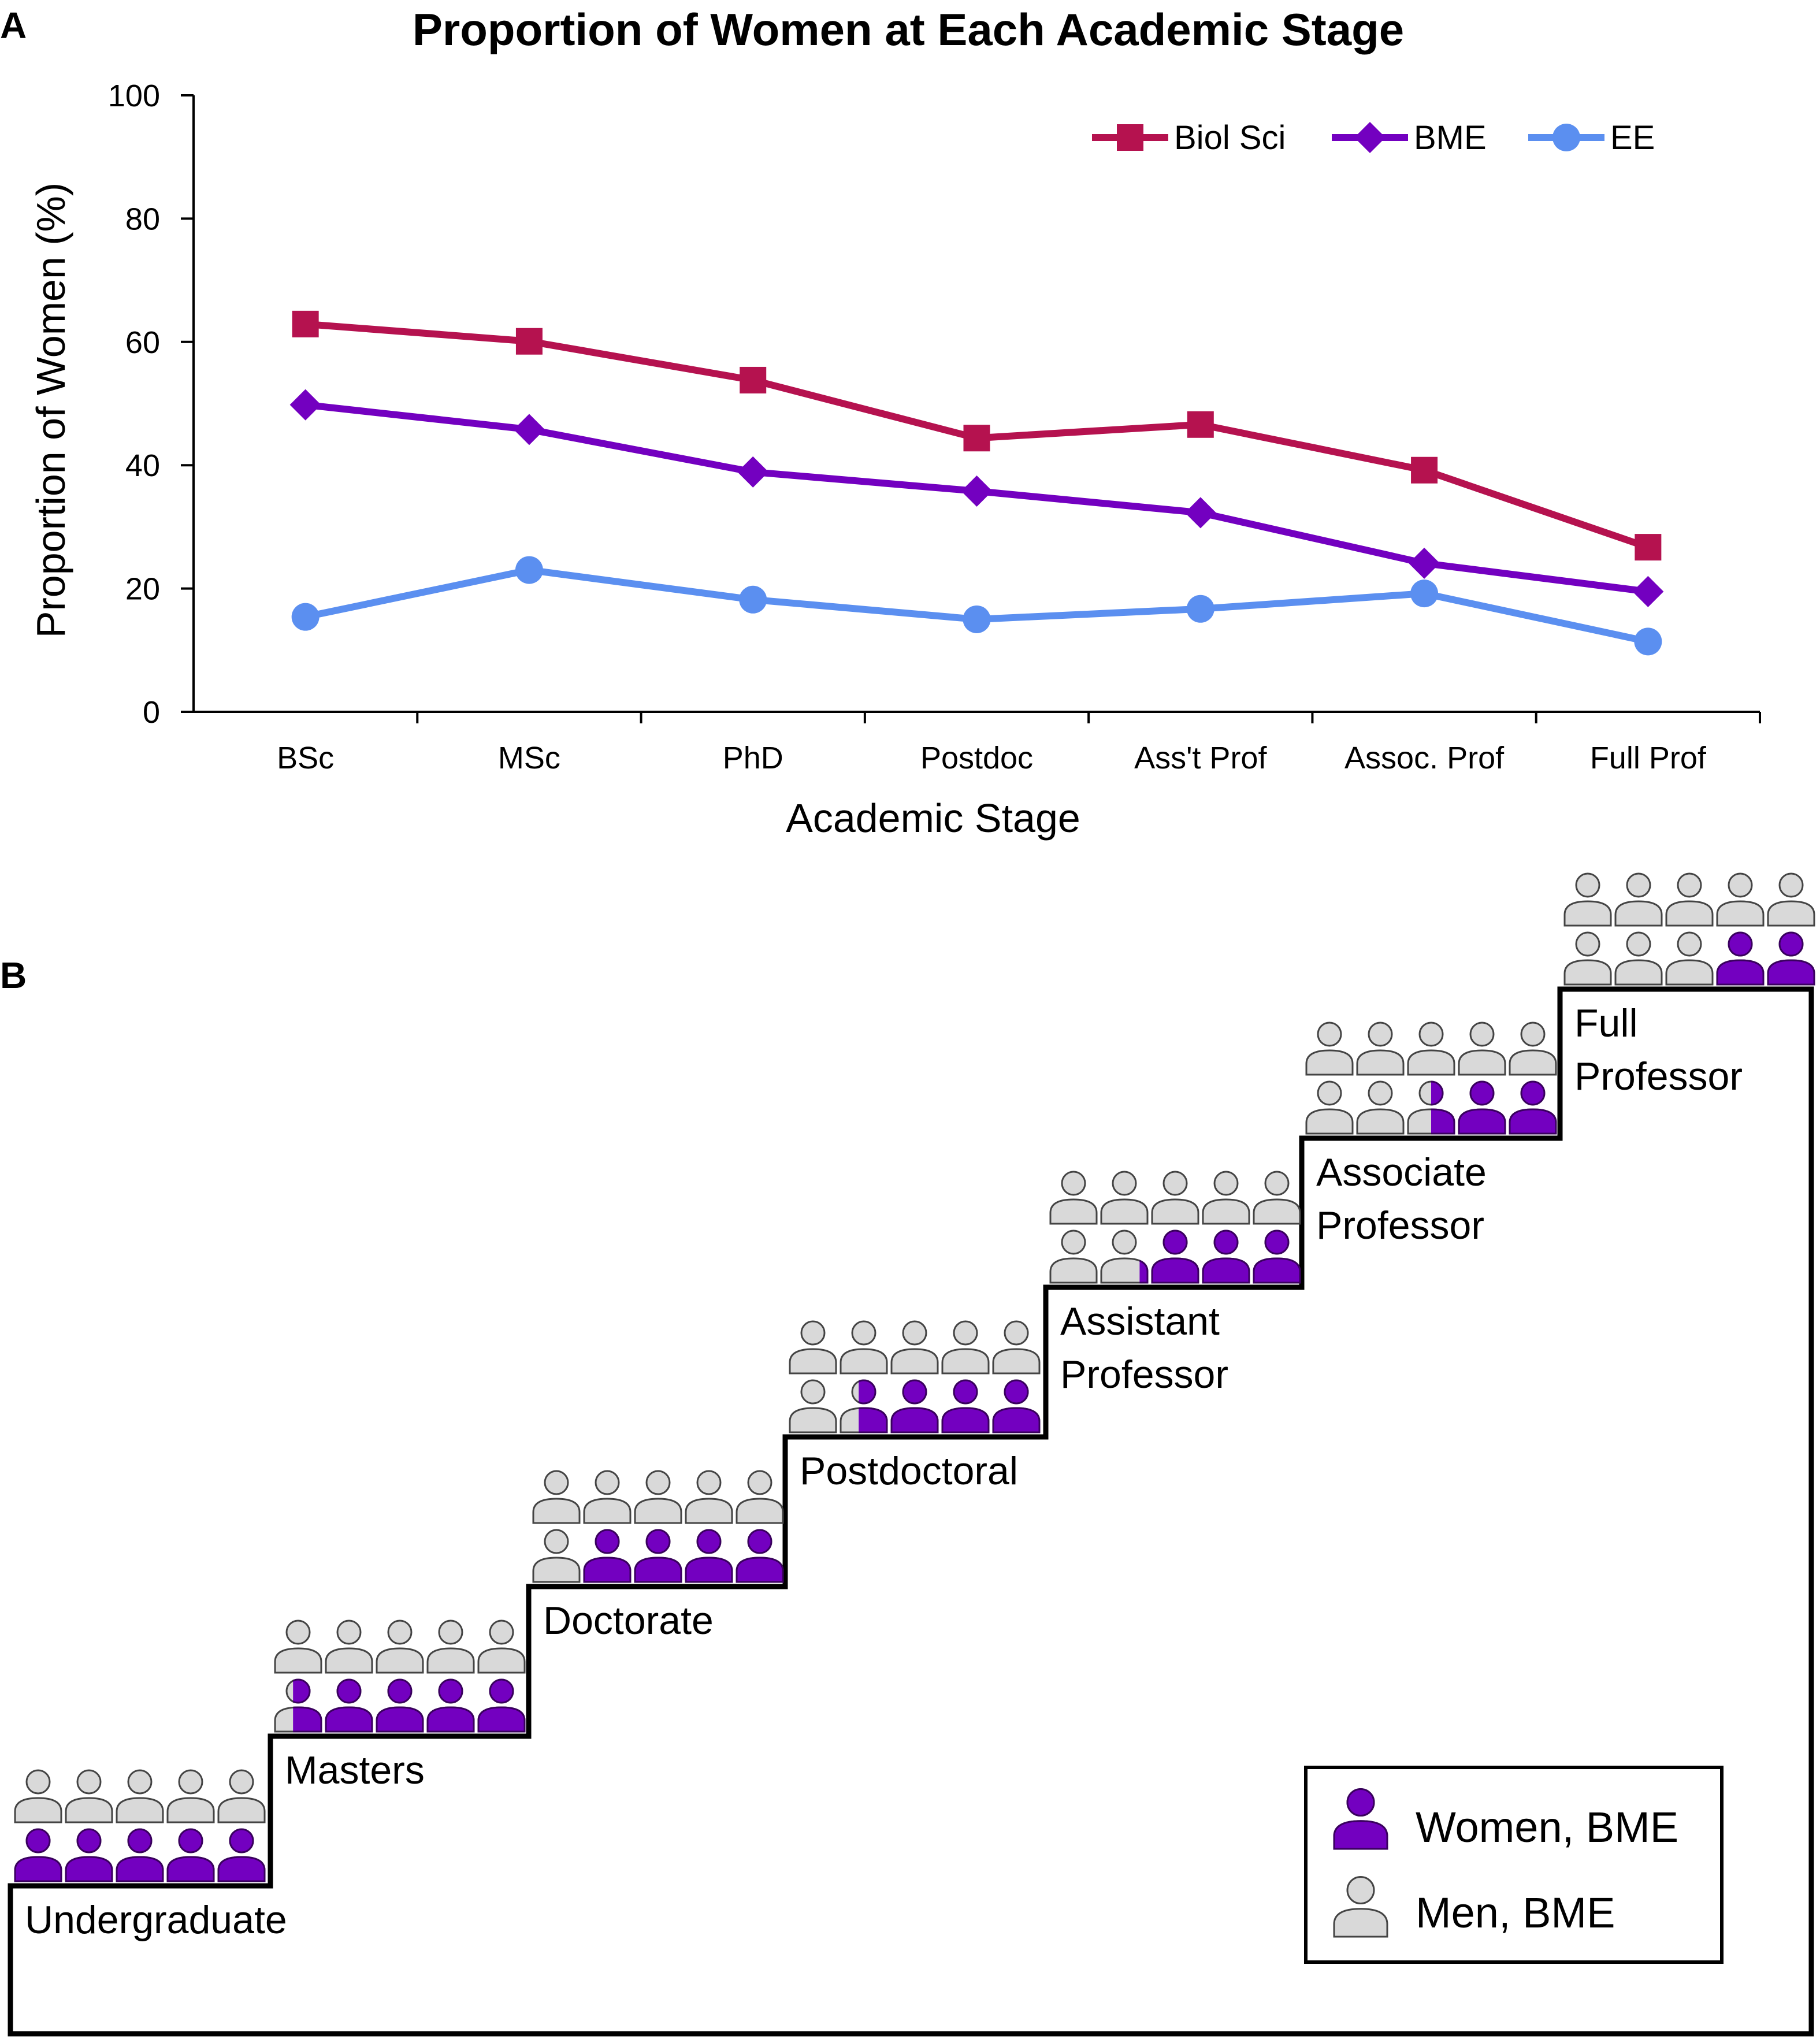 This screenshot has height=2043, width=1820. I want to click on legend-label: Biol Sci, so click(1230, 138).